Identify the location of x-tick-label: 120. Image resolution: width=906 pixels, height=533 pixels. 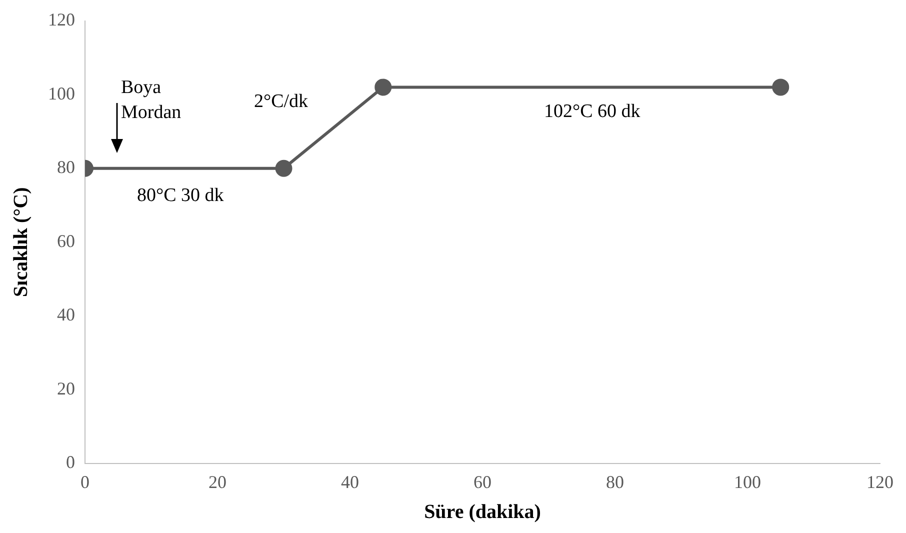
(880, 482).